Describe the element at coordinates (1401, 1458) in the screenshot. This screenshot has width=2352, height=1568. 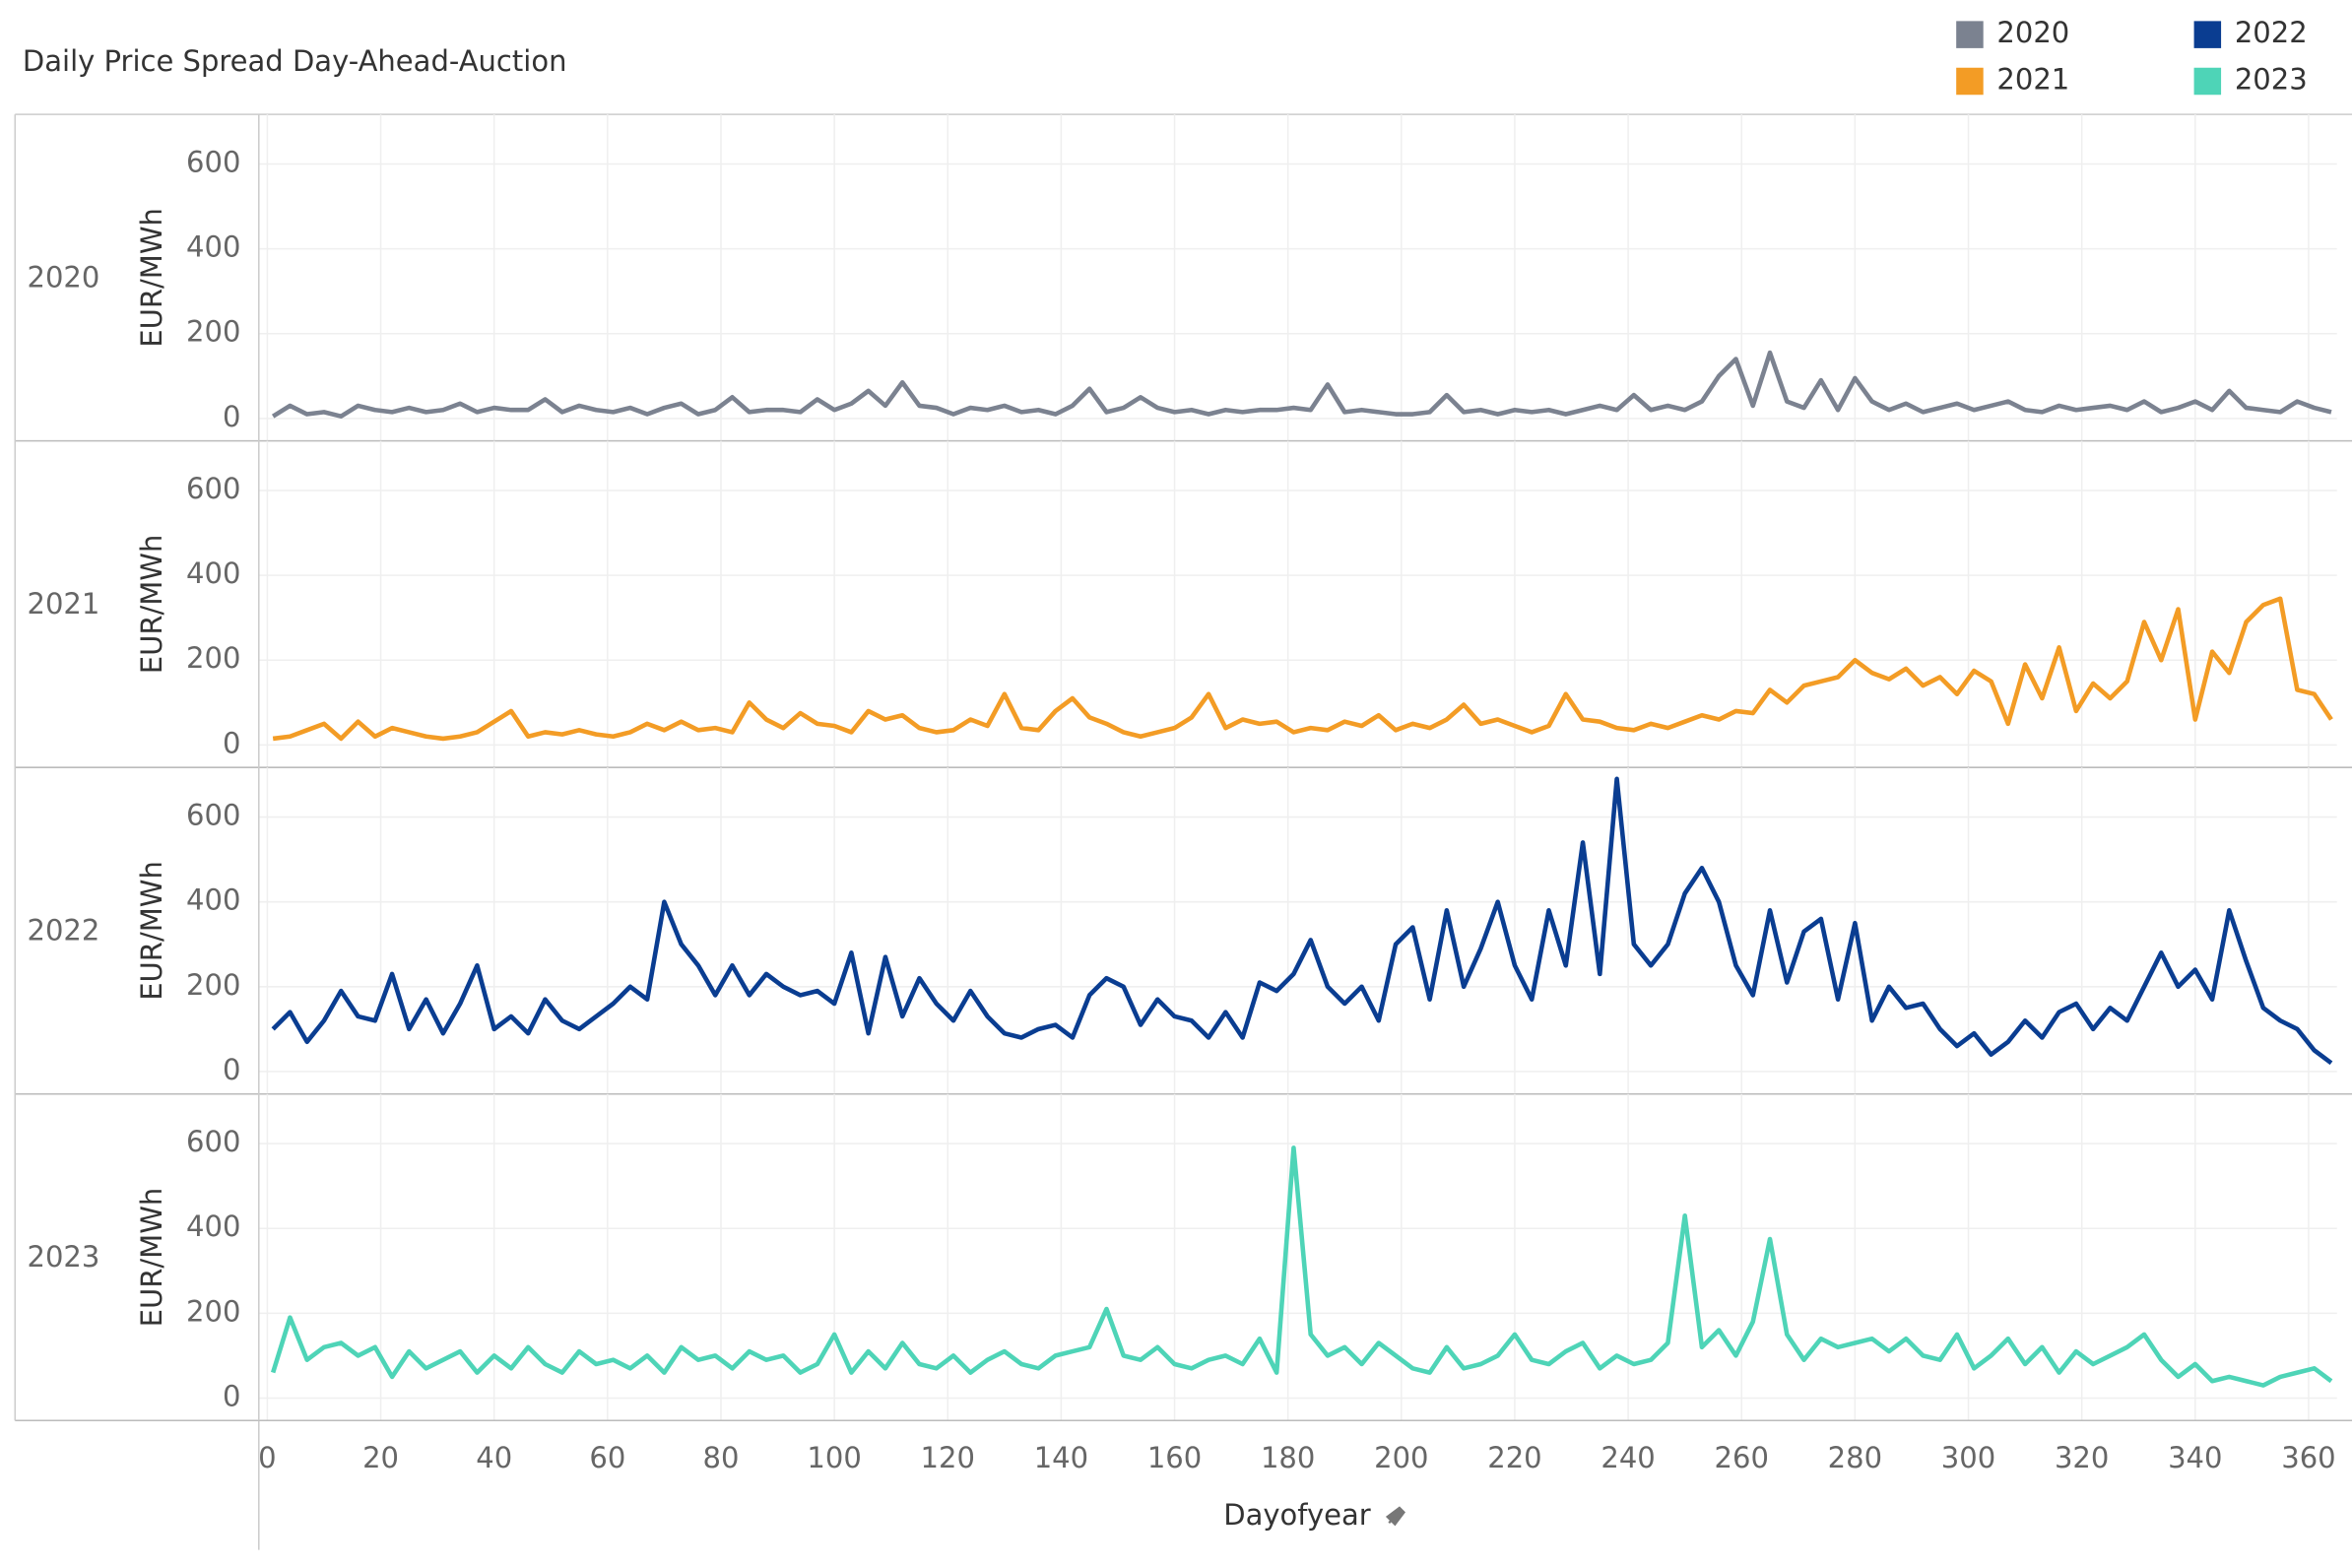
I see `x-tick-label: 200` at that location.